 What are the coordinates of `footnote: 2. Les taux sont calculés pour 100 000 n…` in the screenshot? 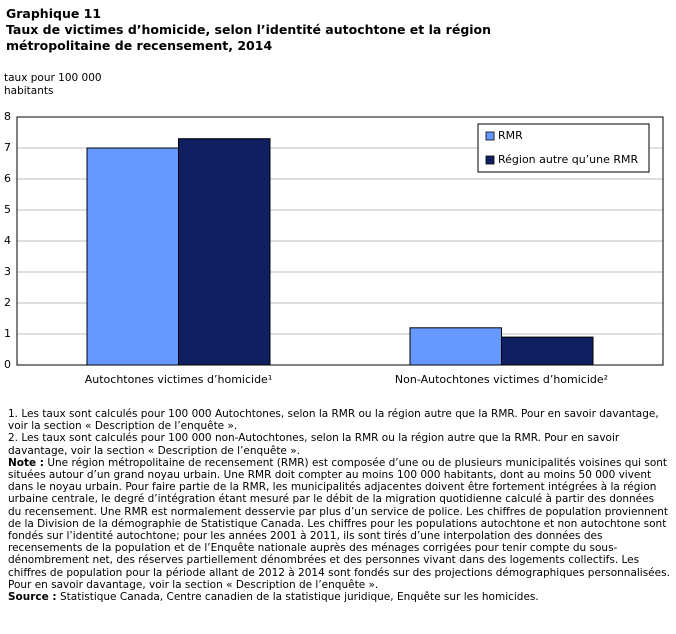 It's located at (314, 444).